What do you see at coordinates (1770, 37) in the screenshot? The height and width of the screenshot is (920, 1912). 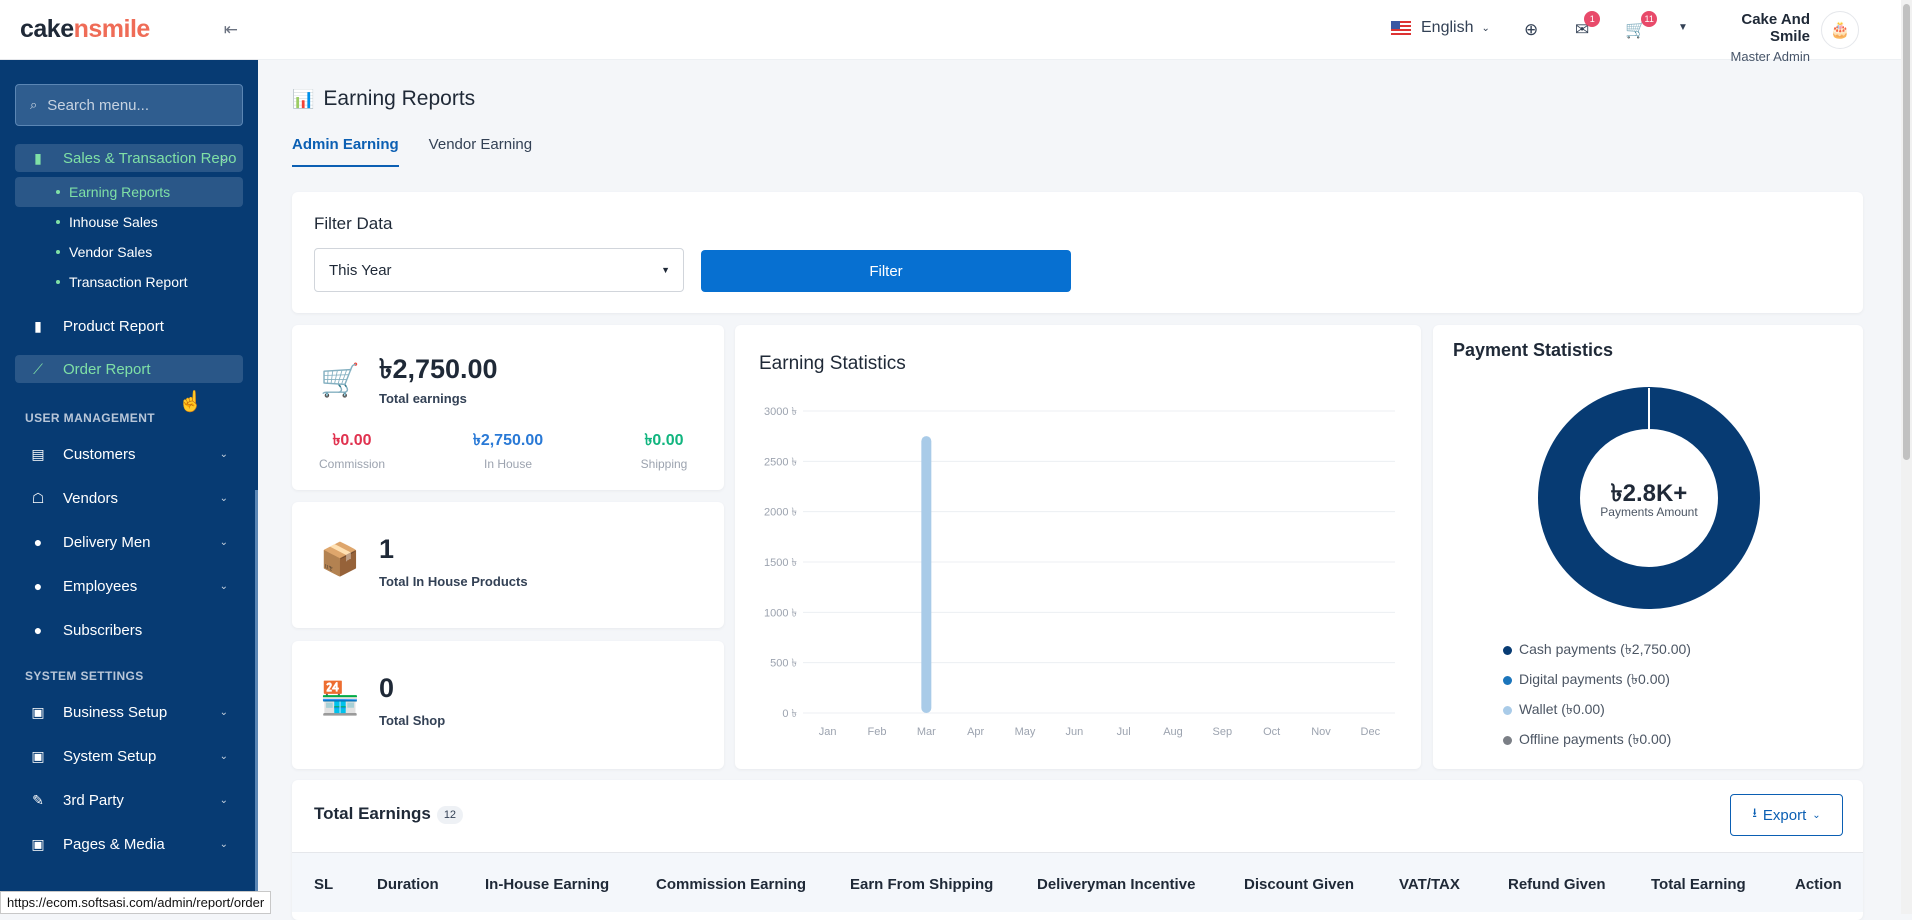 I see `user-menu: Cake And Smile Master Admin` at bounding box center [1770, 37].